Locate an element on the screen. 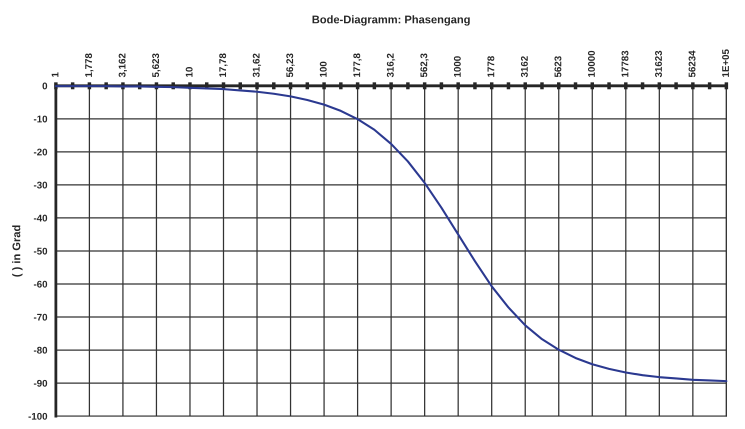 The width and height of the screenshot is (745, 429). x-tick-label: 5623 is located at coordinates (558, 67).